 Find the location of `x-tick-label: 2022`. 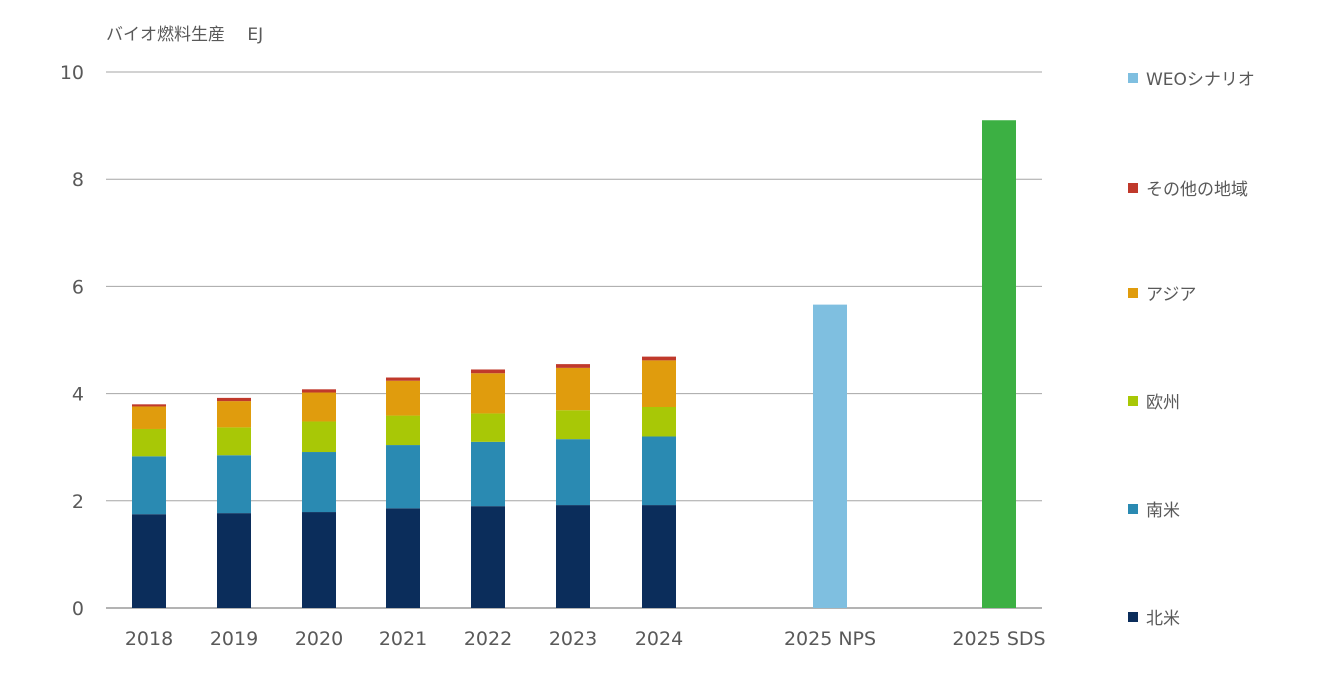

x-tick-label: 2022 is located at coordinates (488, 639).